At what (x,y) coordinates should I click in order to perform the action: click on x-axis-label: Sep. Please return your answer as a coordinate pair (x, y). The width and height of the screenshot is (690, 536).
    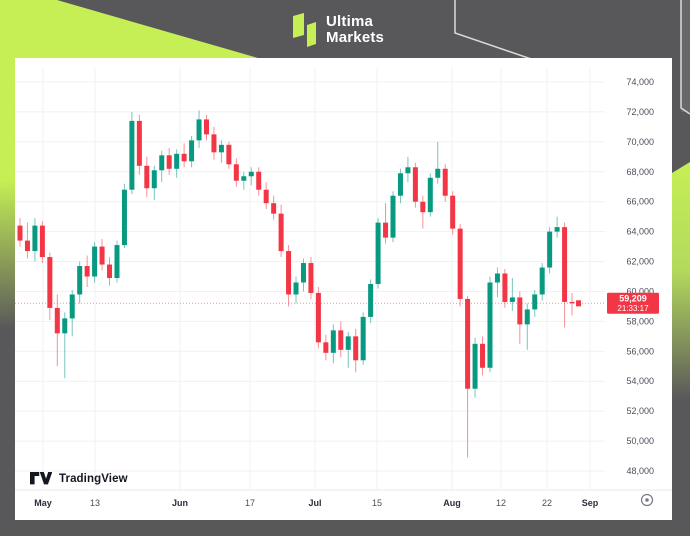
    Looking at the image, I should click on (590, 503).